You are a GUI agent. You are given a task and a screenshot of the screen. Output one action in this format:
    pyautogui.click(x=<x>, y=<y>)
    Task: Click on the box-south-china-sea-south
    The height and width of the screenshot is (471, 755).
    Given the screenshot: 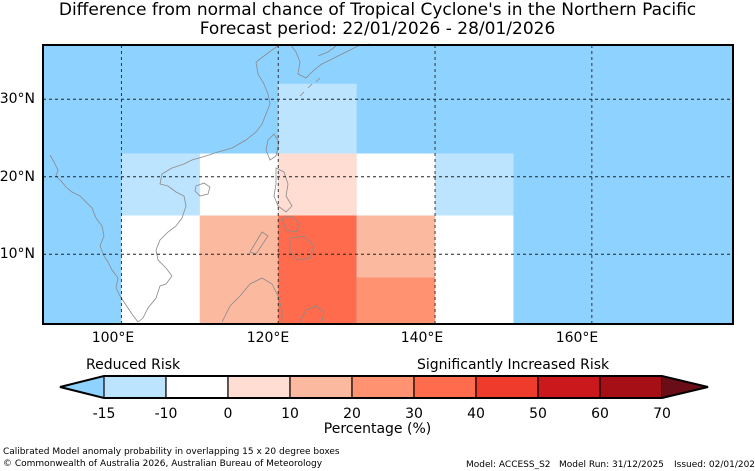 What is the action you would take?
    pyautogui.click(x=239, y=269)
    